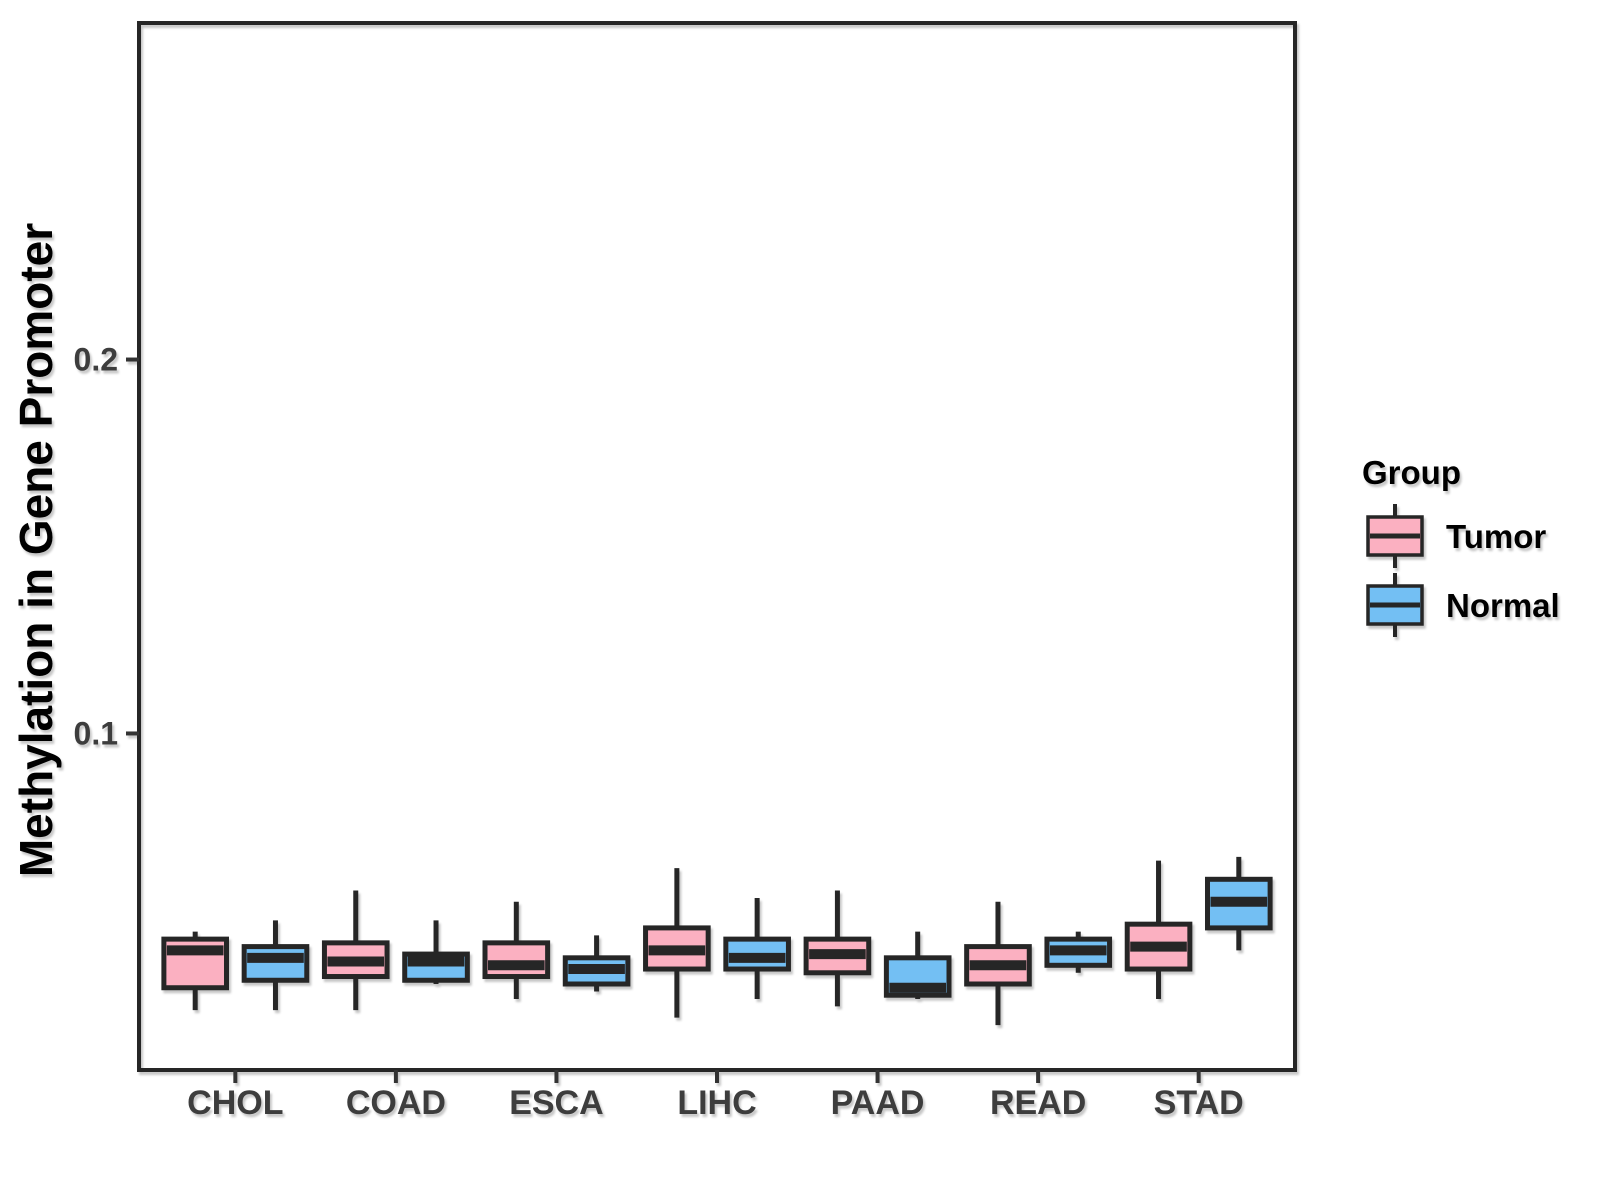  What do you see at coordinates (1496, 536) in the screenshot?
I see `legend-label-tumor: Tumor` at bounding box center [1496, 536].